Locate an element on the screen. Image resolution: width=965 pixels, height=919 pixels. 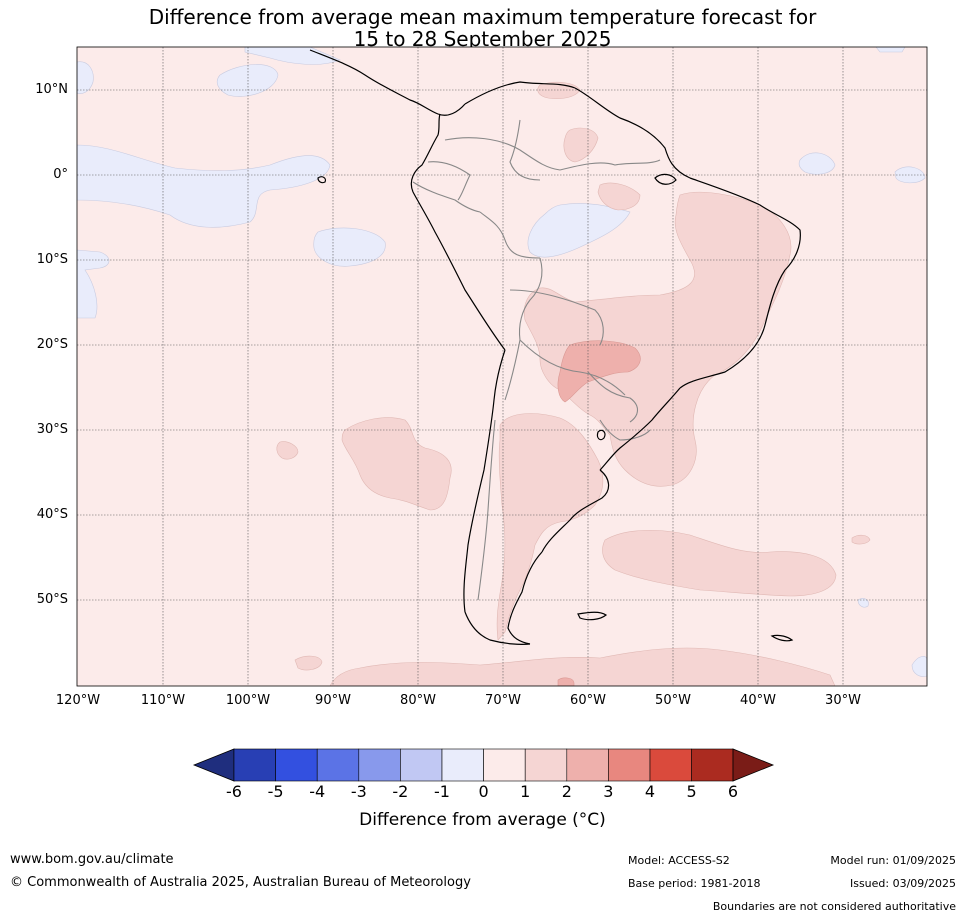
colorbar-tick-10: 4 is located at coordinates (650, 791).